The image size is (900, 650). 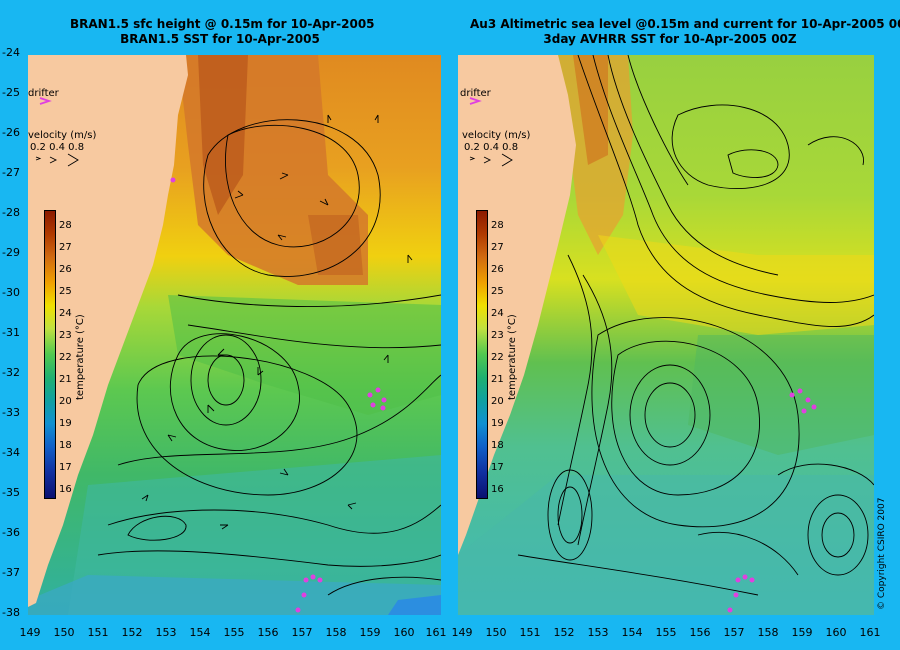 What do you see at coordinates (80, 357) in the screenshot?
I see `left-colorbar-label: temperature (°C)` at bounding box center [80, 357].